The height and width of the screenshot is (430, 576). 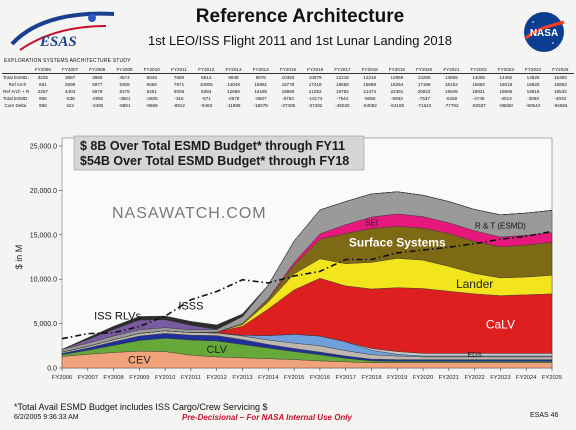 What do you see at coordinates (233, 70) in the screenshot?
I see `budget-column-header: FY2013` at bounding box center [233, 70].